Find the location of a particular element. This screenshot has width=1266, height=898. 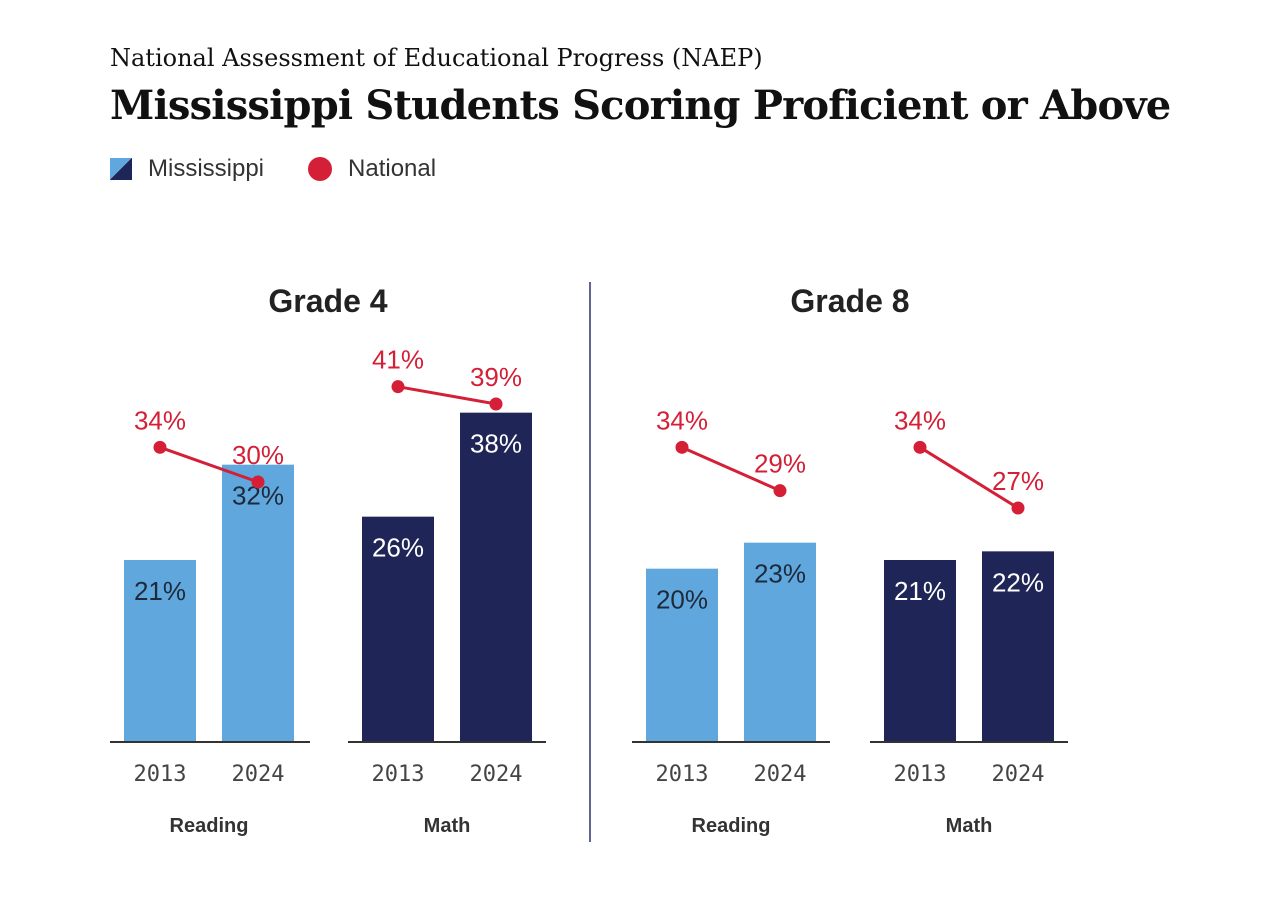

national-label-grade-8-math-2013: 34% is located at coordinates (920, 420).